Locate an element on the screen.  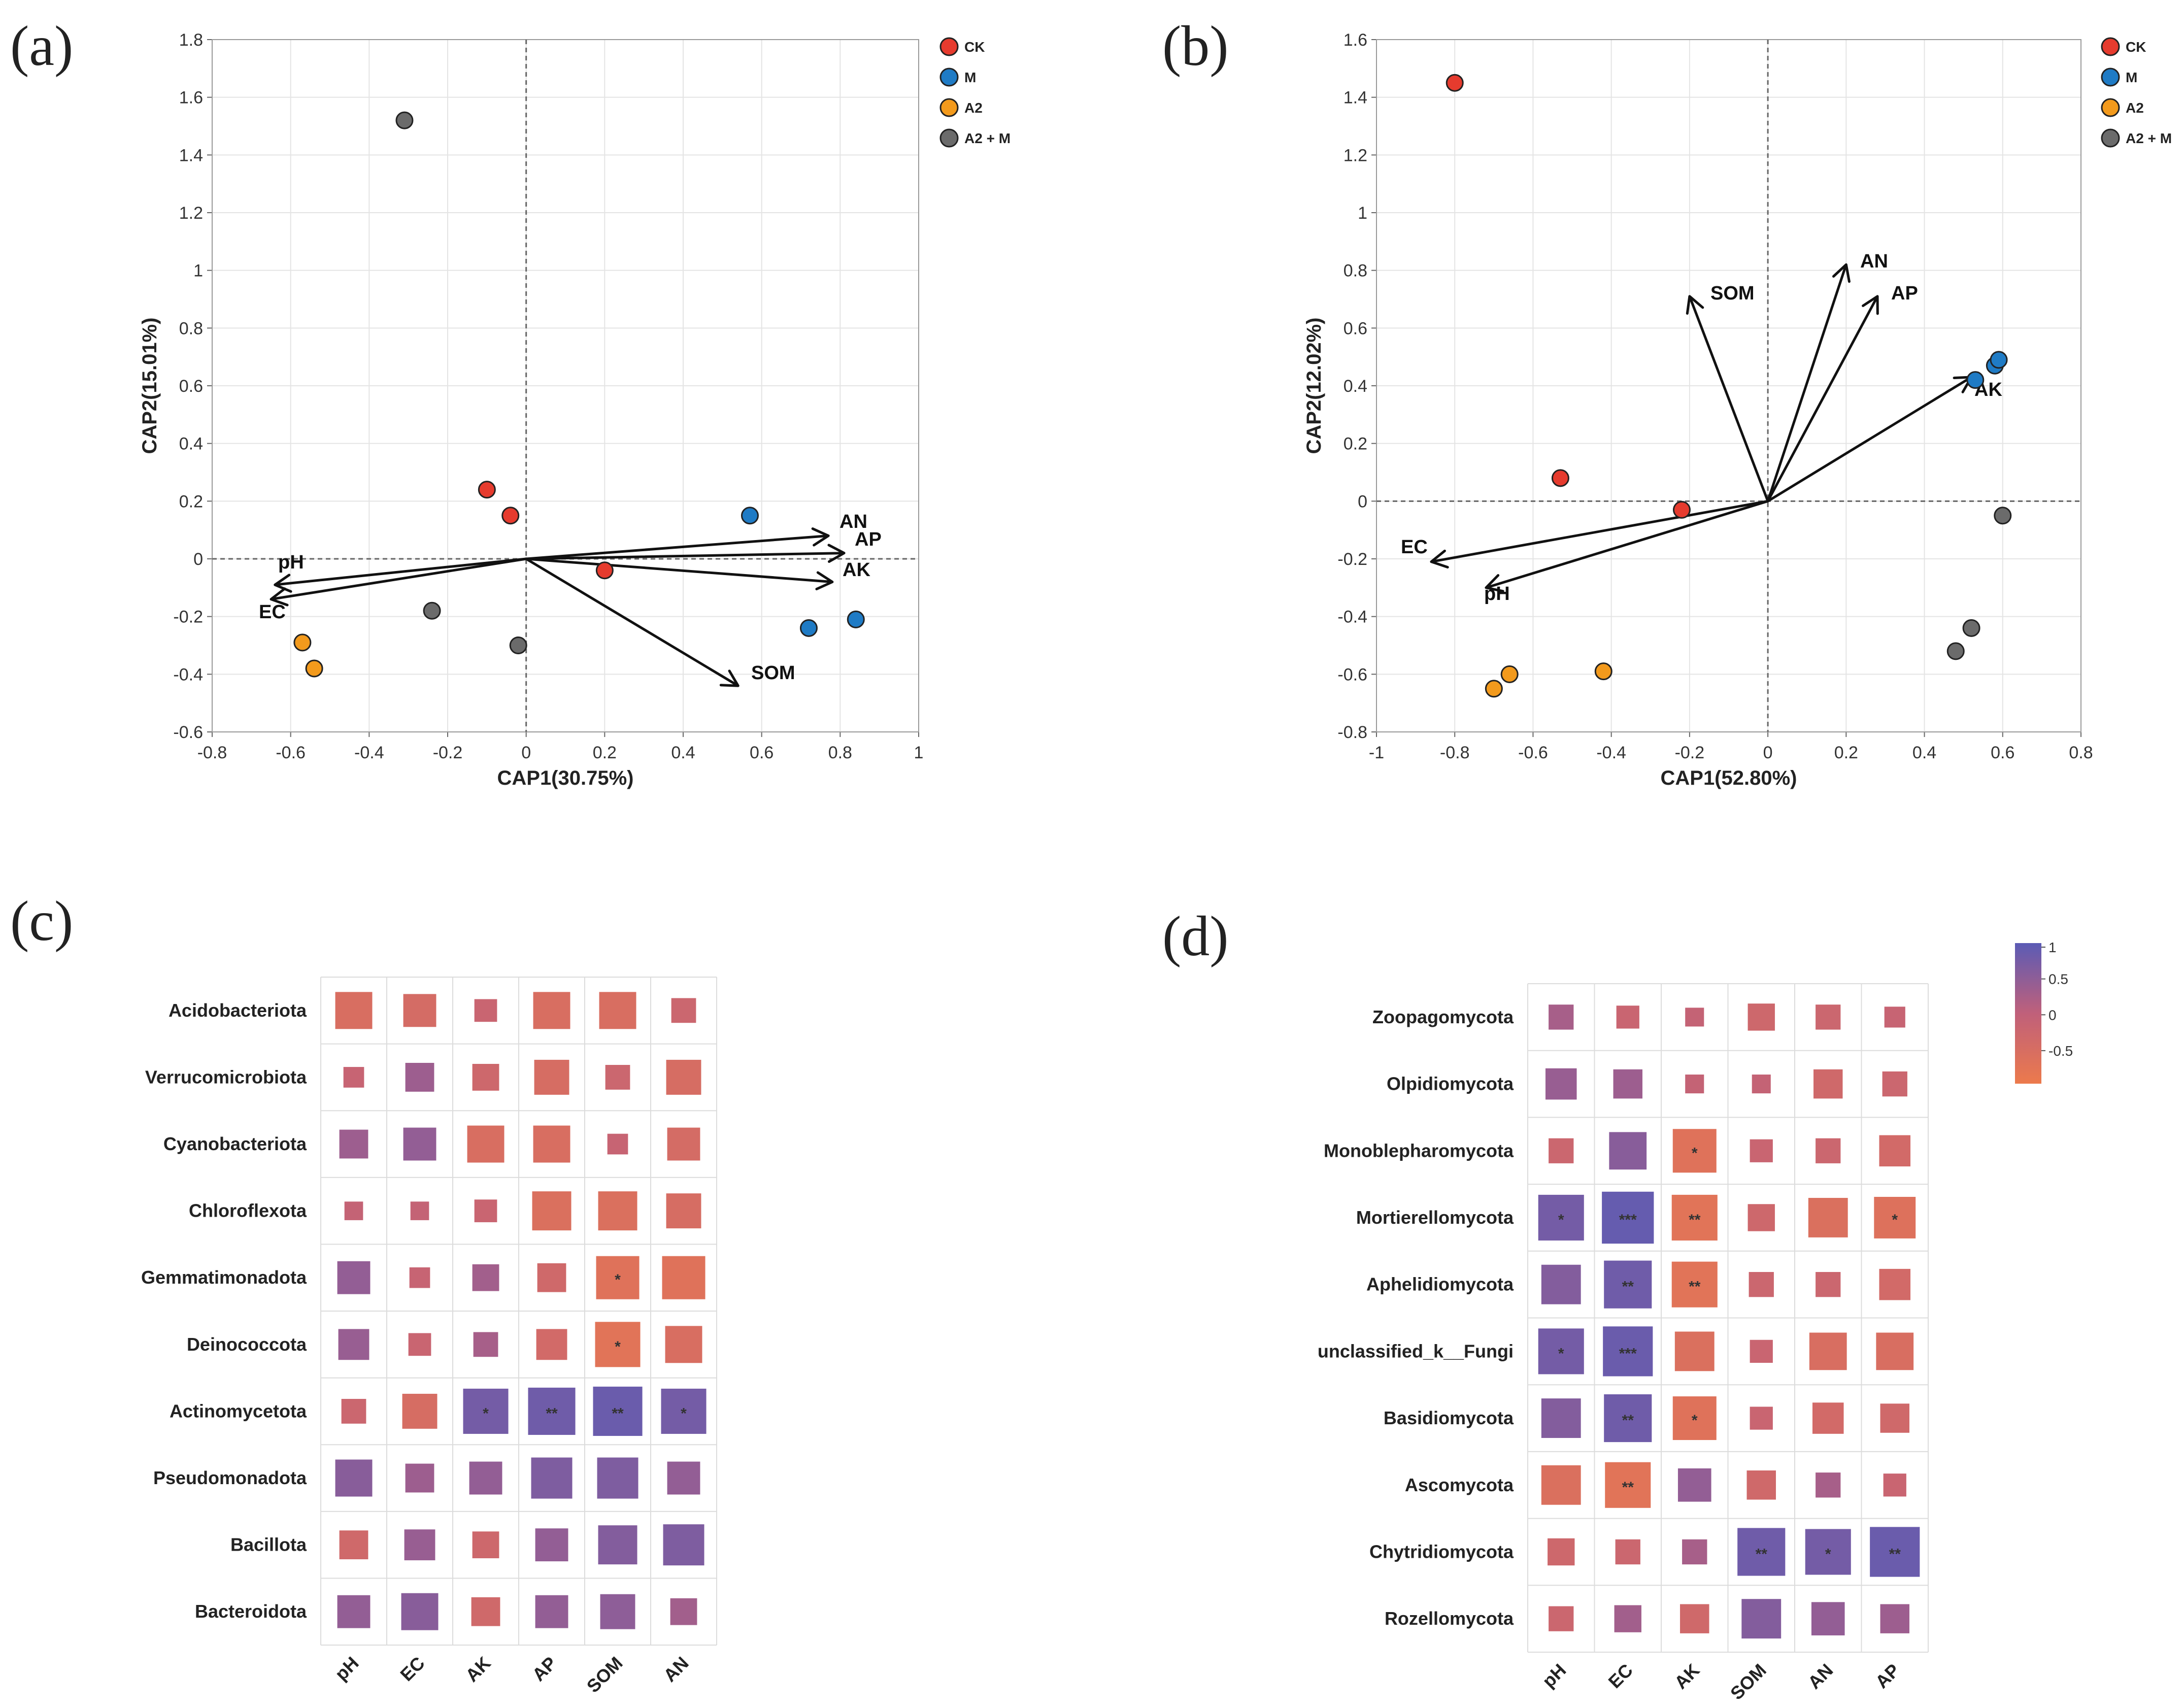
x-tick-label: 0.6 is located at coordinates (762, 752).